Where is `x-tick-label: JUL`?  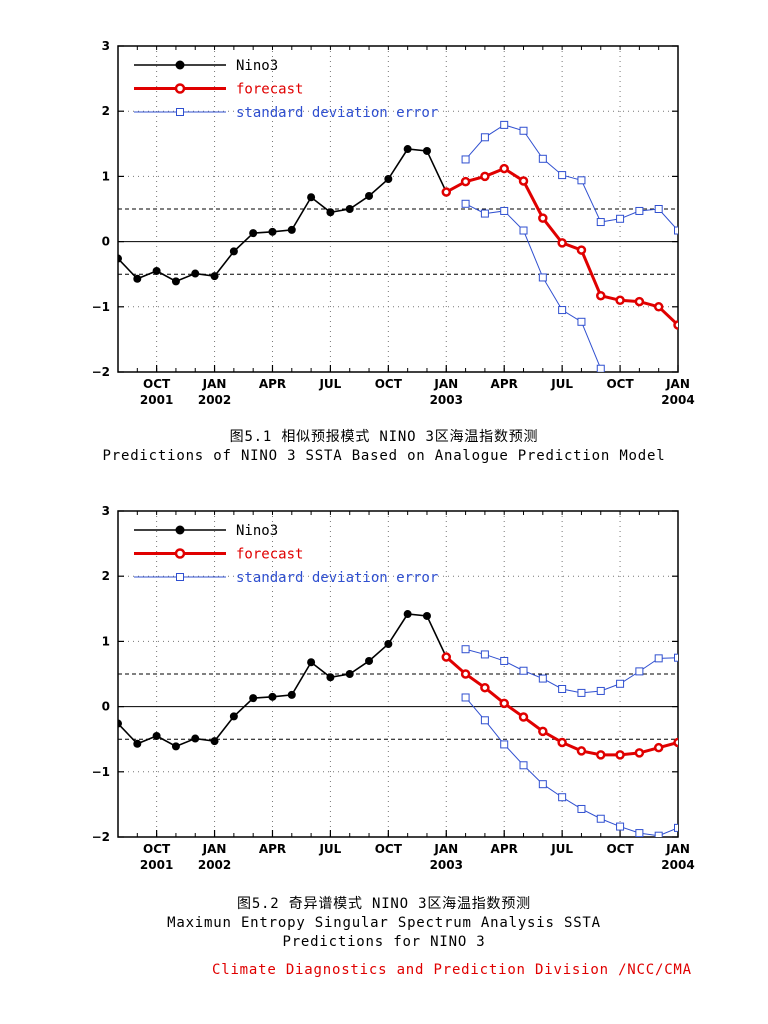 x-tick-label: JUL is located at coordinates (561, 849).